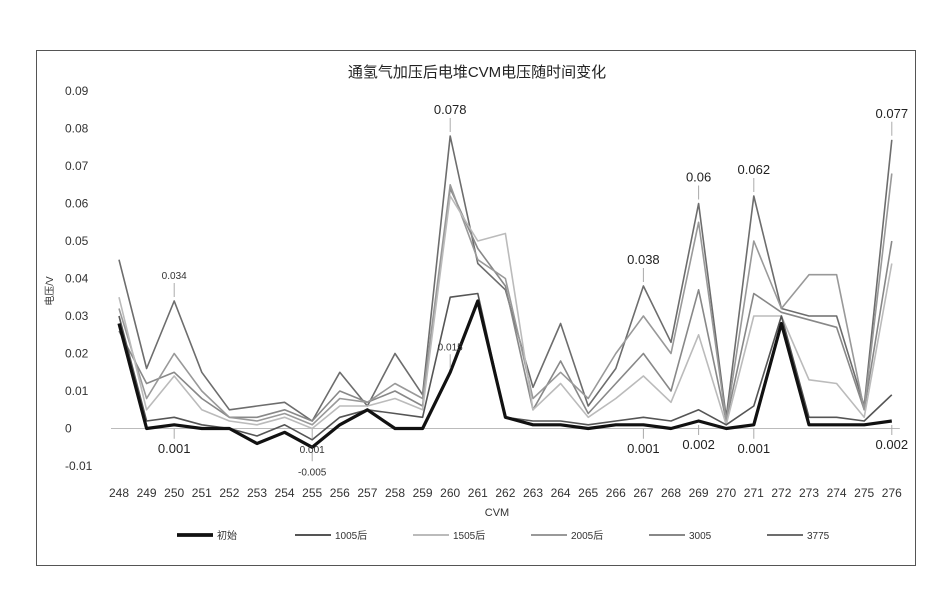 The height and width of the screenshot is (605, 928). I want to click on x-tick-label: 256, so click(340, 493).